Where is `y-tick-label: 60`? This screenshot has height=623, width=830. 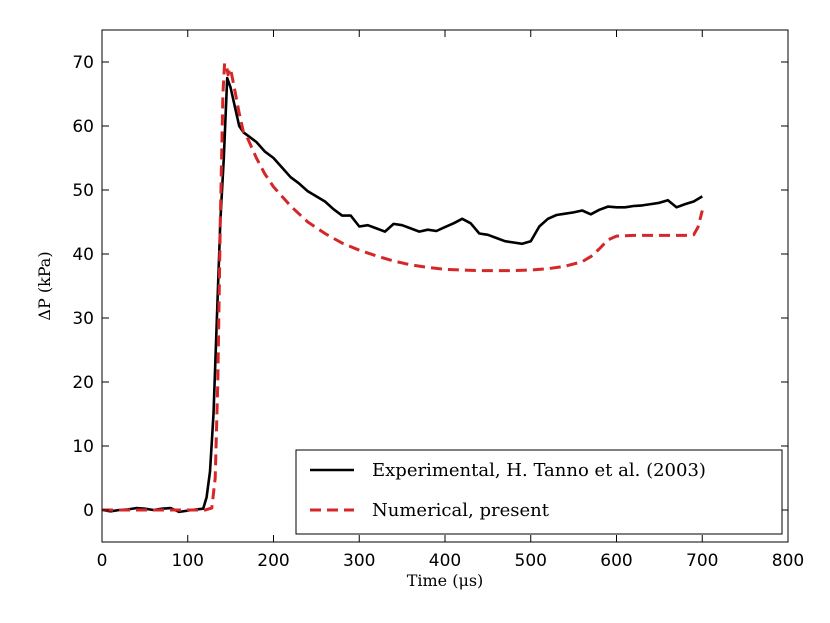
y-tick-label: 60 is located at coordinates (83, 127).